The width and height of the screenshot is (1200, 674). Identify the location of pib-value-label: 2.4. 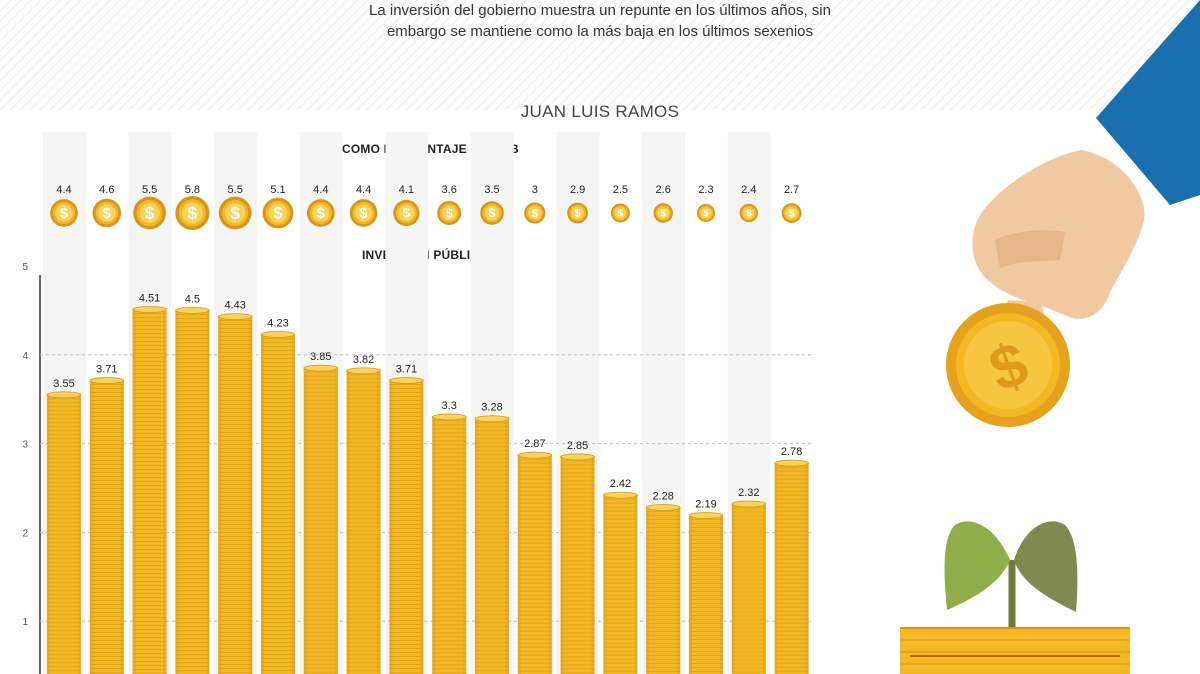
(748, 190).